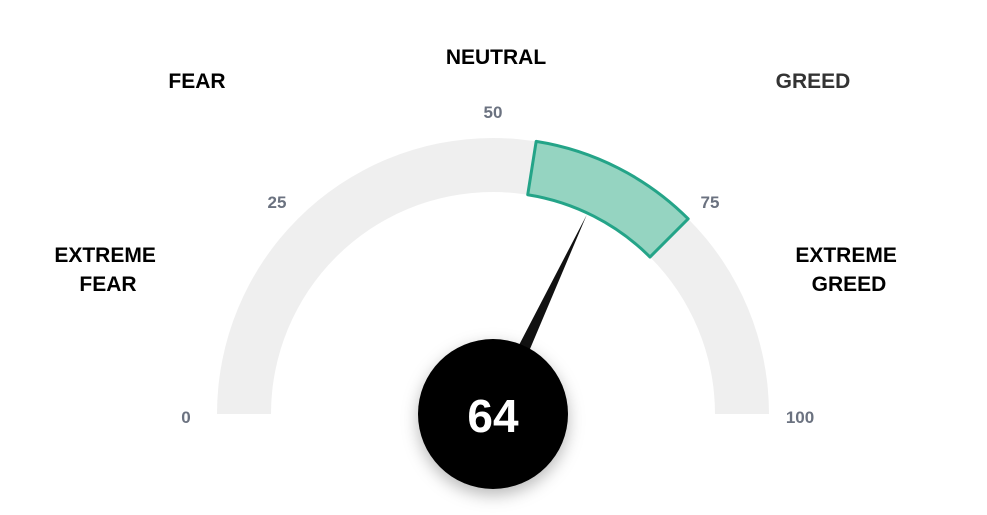 The image size is (987, 515). I want to click on zone-label-neutral: NEUTRAL, so click(496, 57).